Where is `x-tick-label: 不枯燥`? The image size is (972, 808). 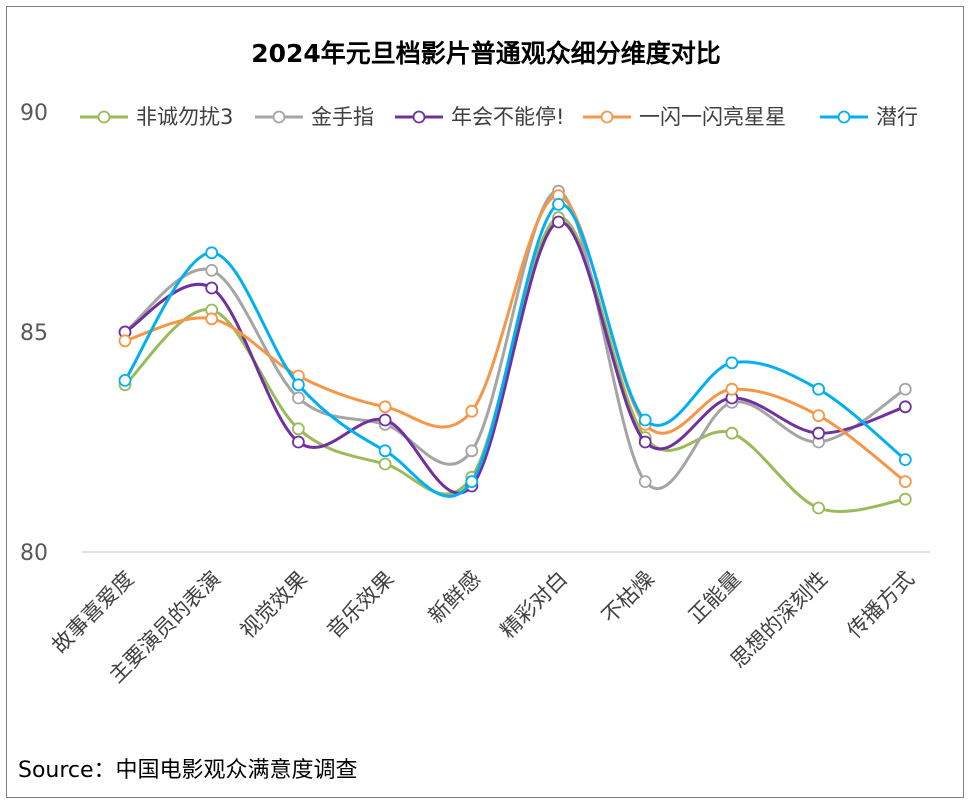 x-tick-label: 不枯燥 is located at coordinates (628, 598).